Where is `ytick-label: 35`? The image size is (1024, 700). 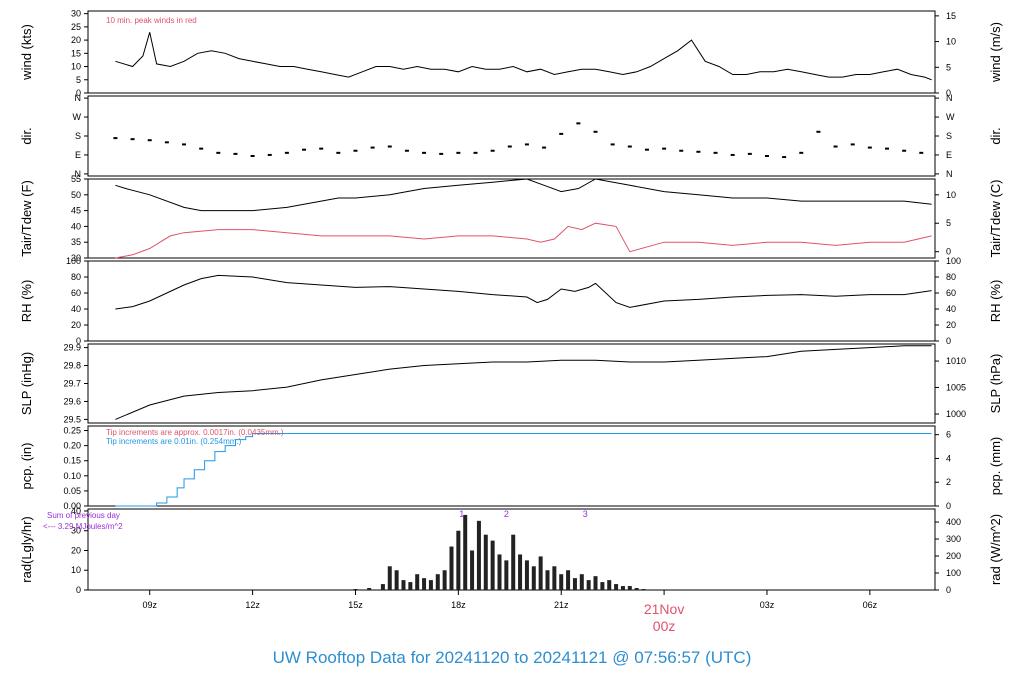
ytick-label: 35 is located at coordinates (76, 242).